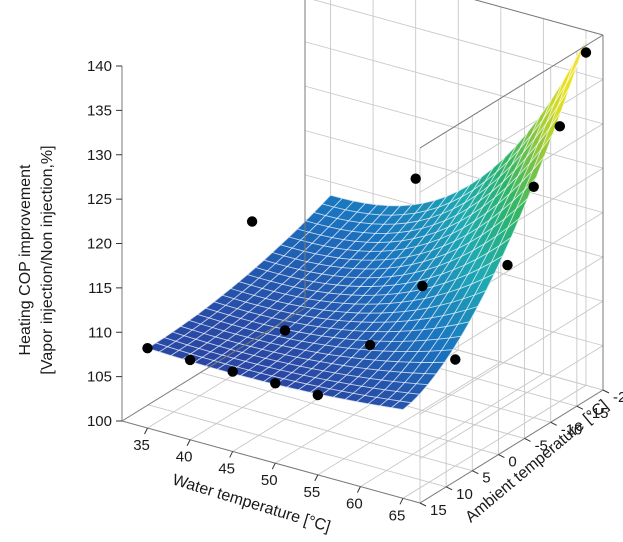  What do you see at coordinates (184, 457) in the screenshot?
I see `x-tick-label: 40` at bounding box center [184, 457].